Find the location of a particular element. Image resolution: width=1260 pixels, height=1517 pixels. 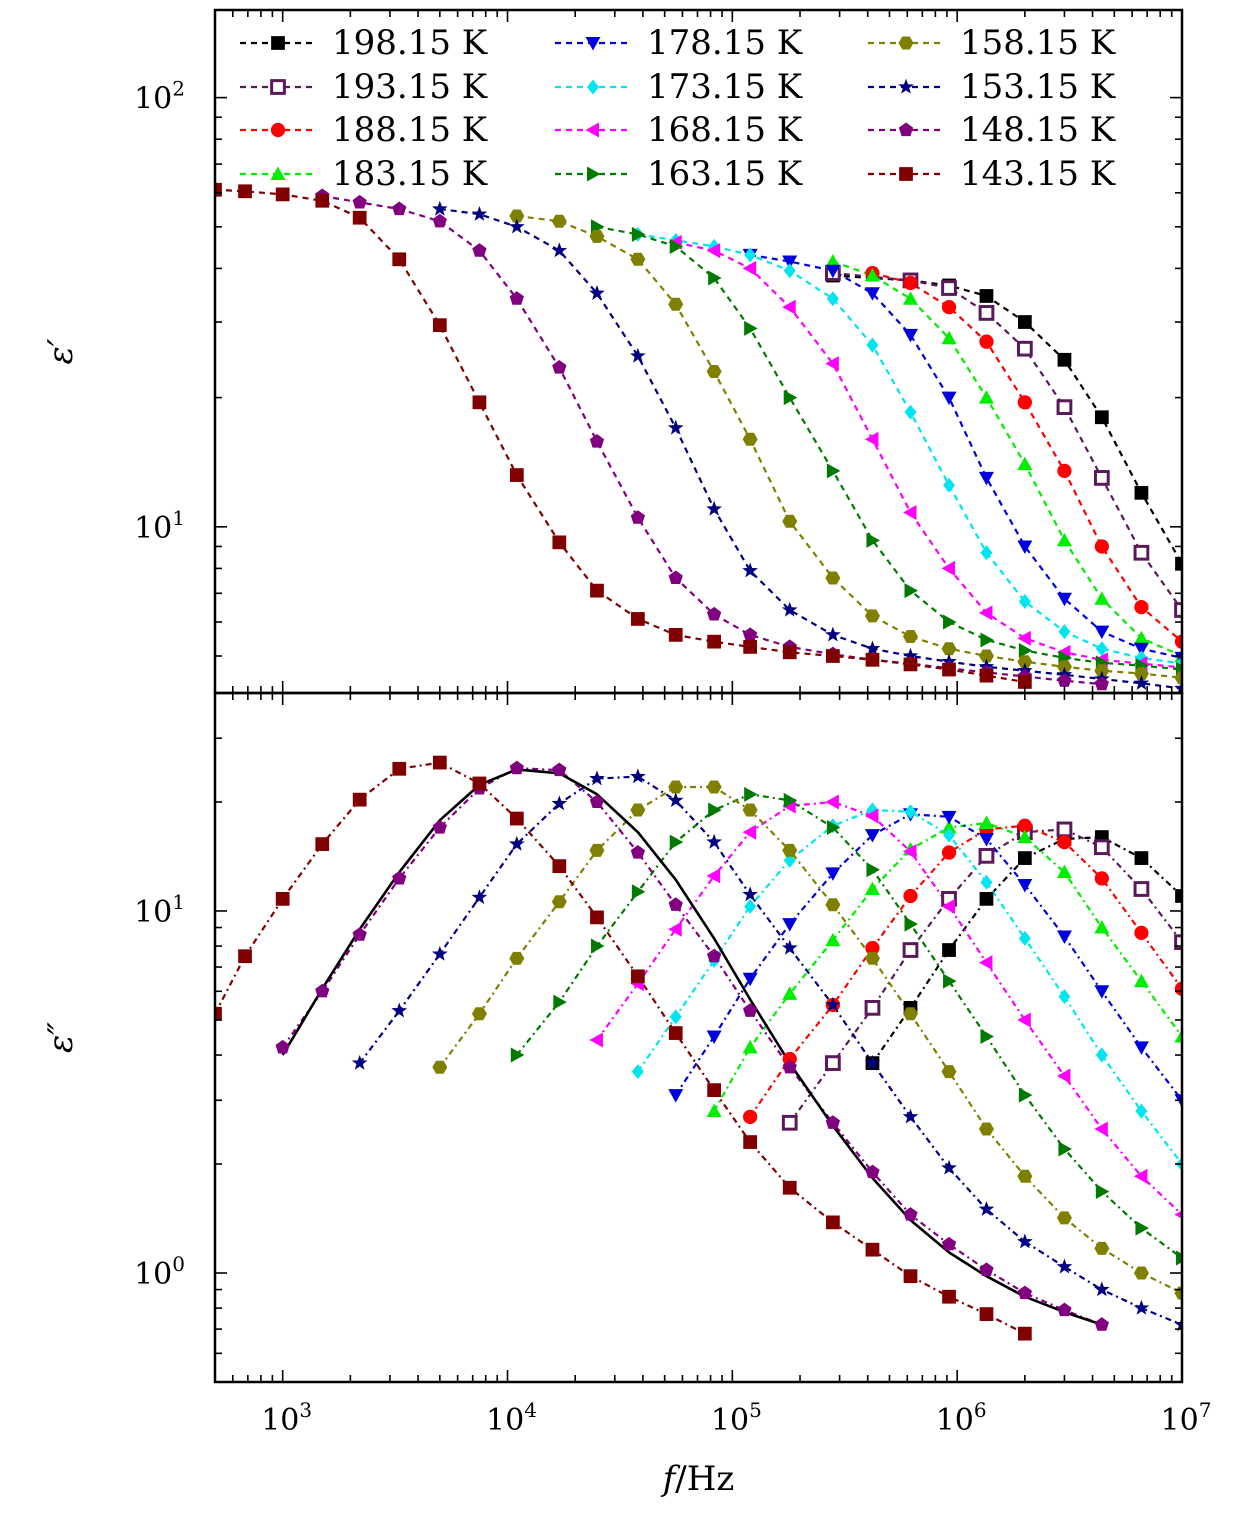

x-tick-label-5: 10⁵ is located at coordinates (736, 1418).